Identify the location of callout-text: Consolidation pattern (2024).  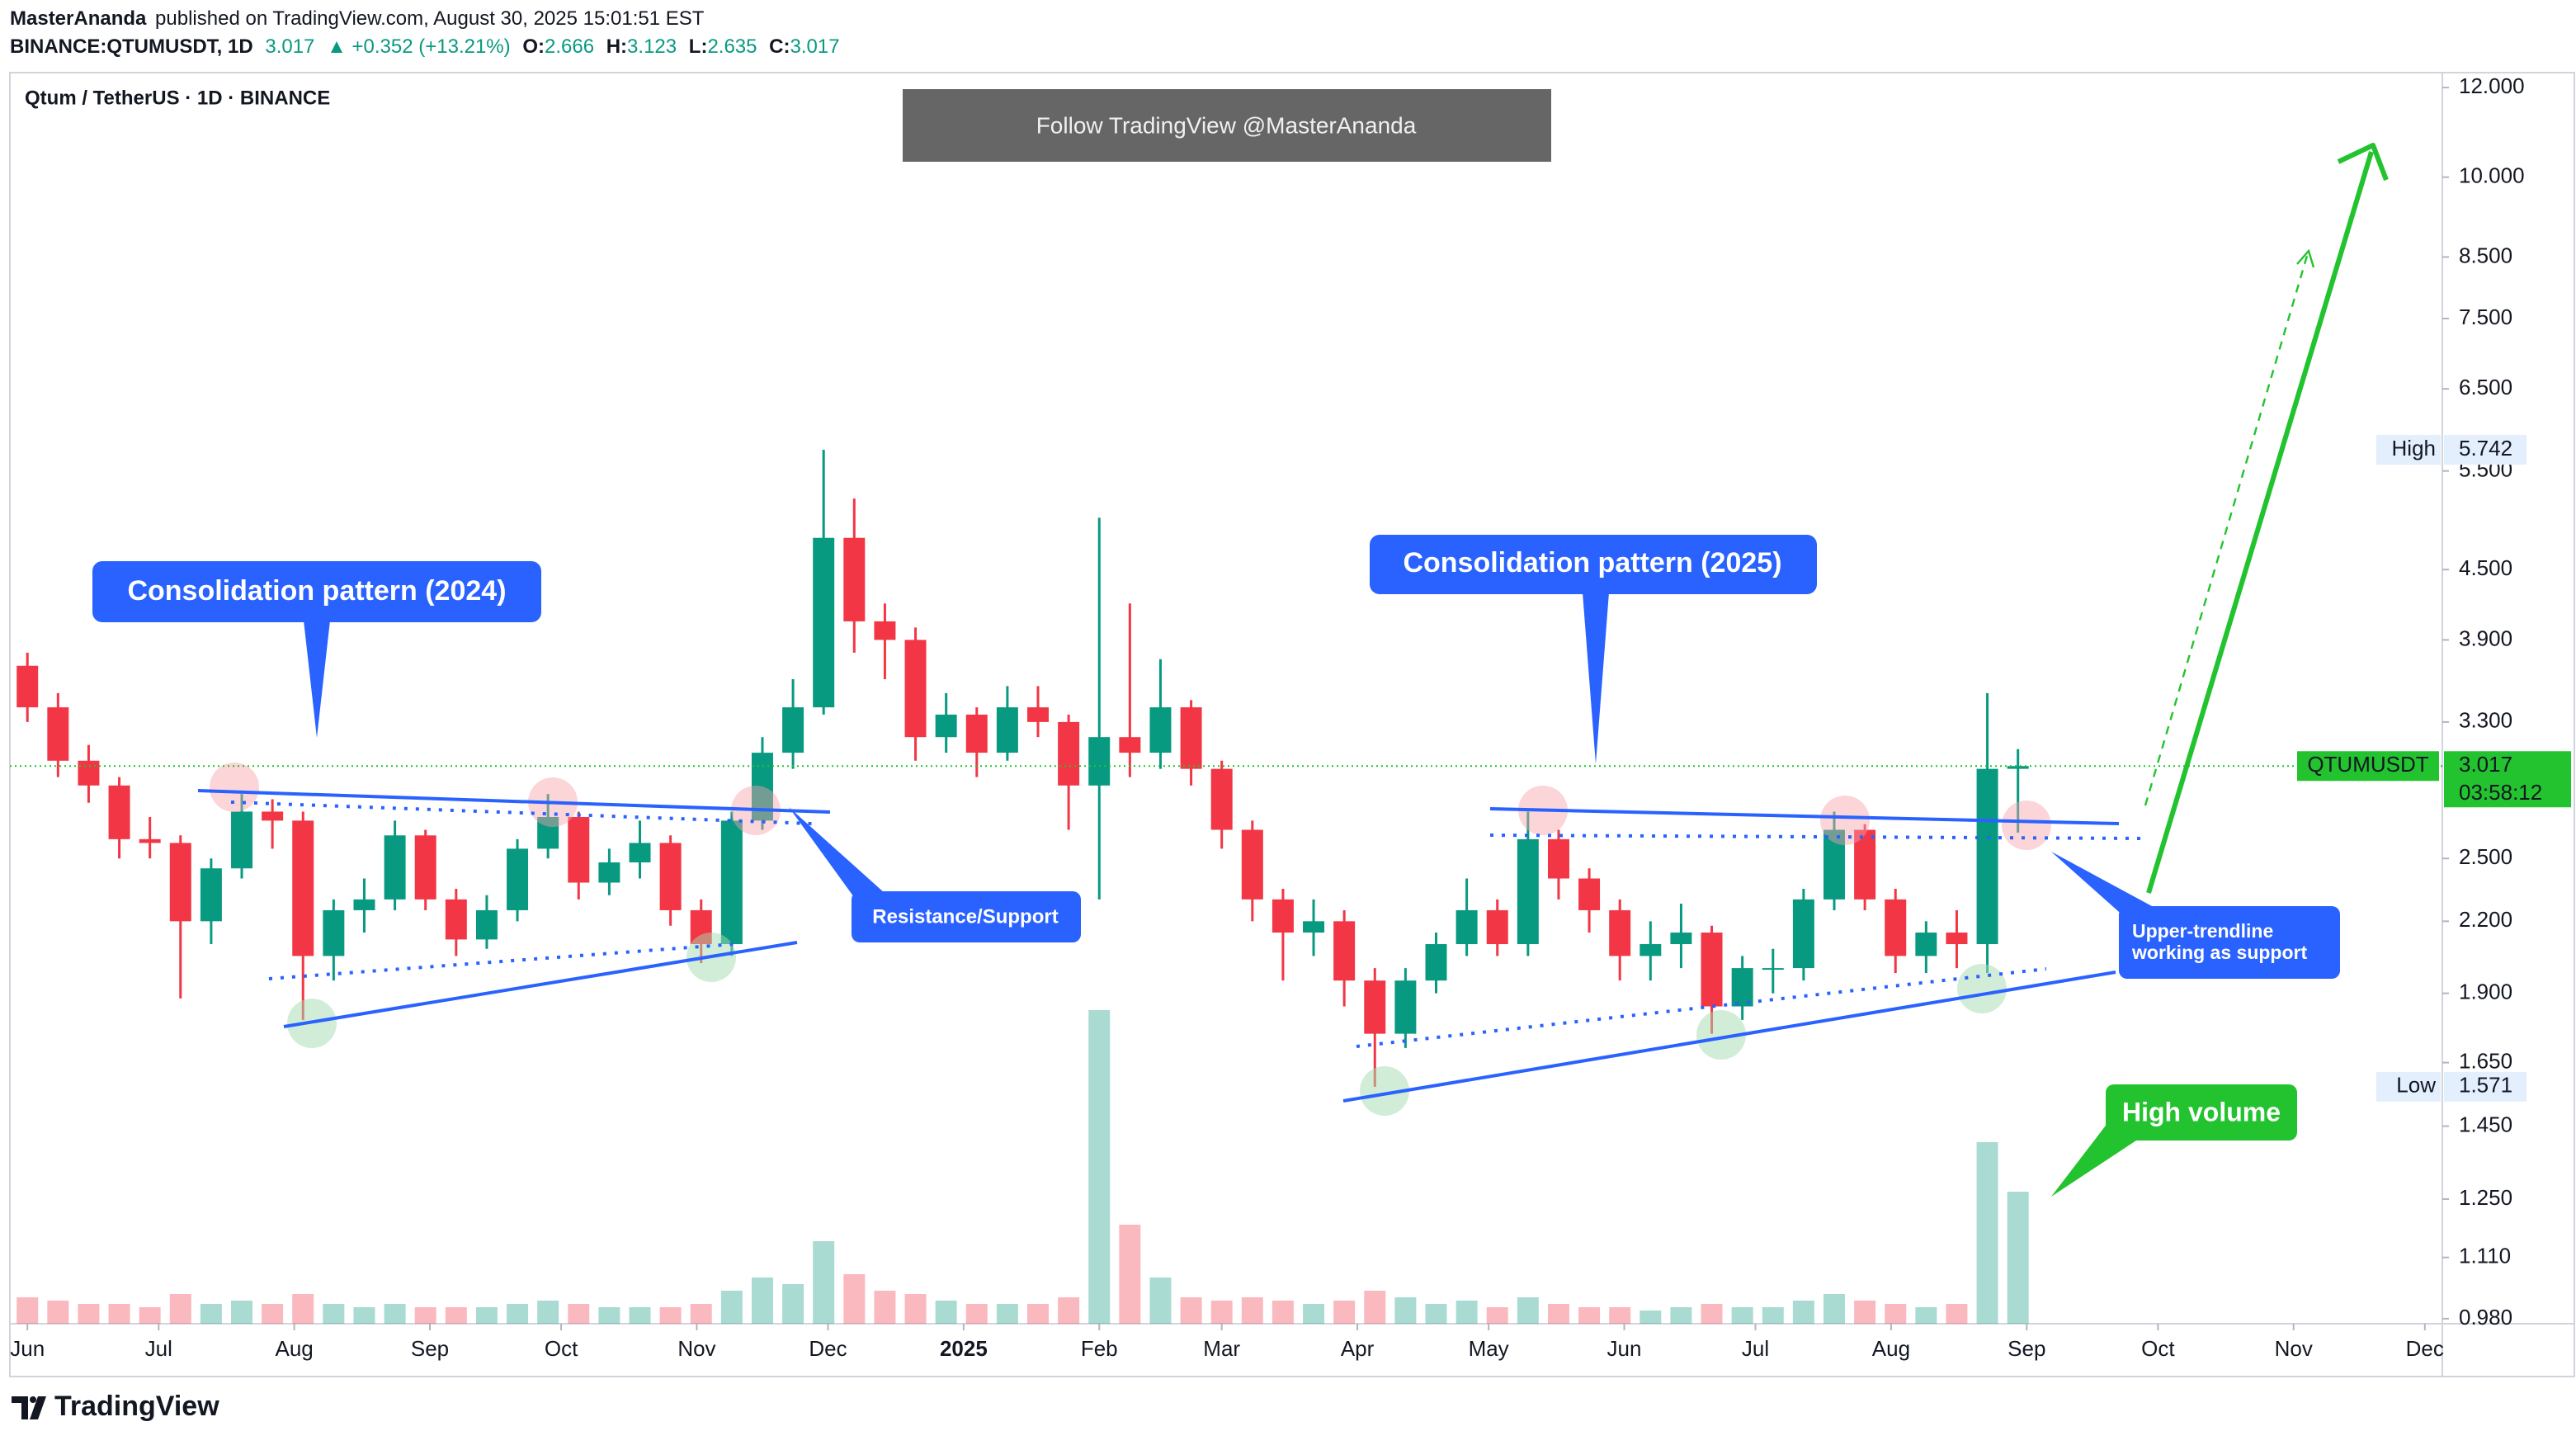
(316, 591).